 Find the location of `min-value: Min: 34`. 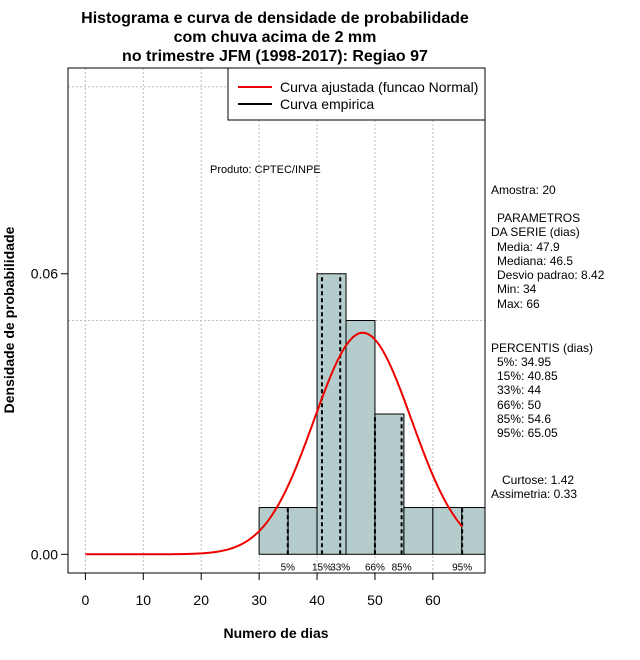

min-value: Min: 34 is located at coordinates (517, 289).